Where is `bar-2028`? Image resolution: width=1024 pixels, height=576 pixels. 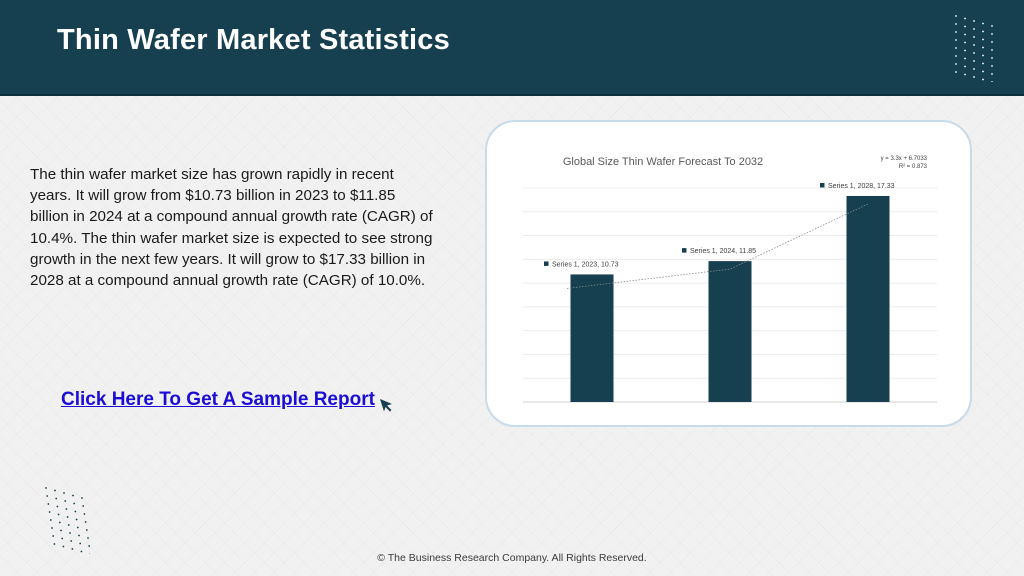 bar-2028 is located at coordinates (868, 298).